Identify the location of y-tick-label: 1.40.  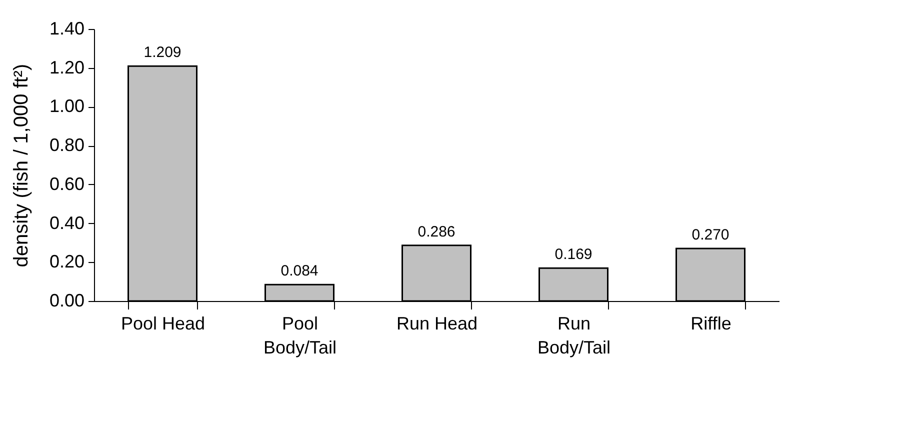
(66, 28).